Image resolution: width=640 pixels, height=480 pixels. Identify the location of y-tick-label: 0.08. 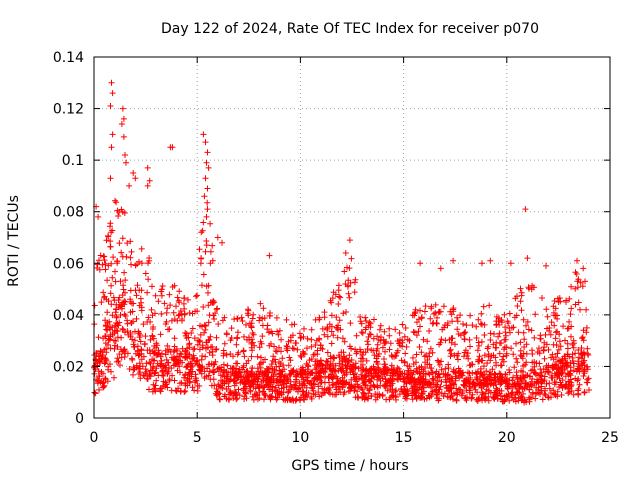
(68, 213).